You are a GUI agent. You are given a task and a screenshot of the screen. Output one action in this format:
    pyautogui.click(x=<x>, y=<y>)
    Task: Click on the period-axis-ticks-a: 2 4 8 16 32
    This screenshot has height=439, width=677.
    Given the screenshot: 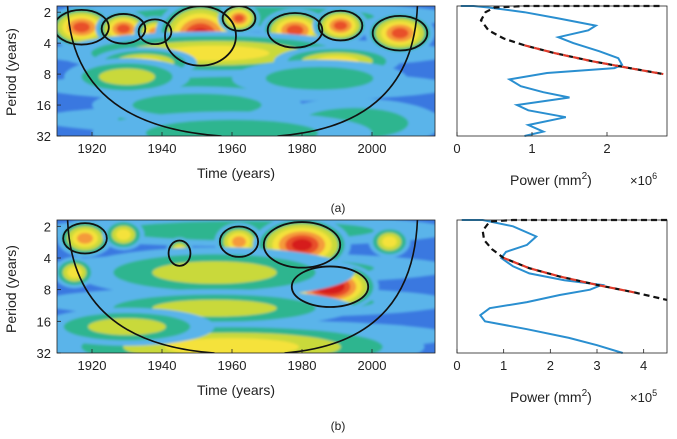 What is the action you would take?
    pyautogui.click(x=49, y=74)
    